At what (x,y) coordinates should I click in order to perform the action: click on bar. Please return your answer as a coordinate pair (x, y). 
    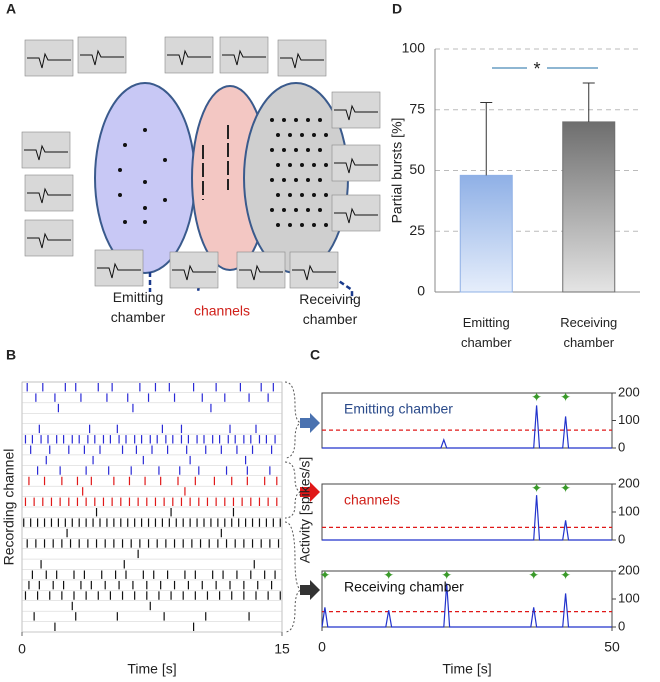
    Looking at the image, I should click on (589, 207).